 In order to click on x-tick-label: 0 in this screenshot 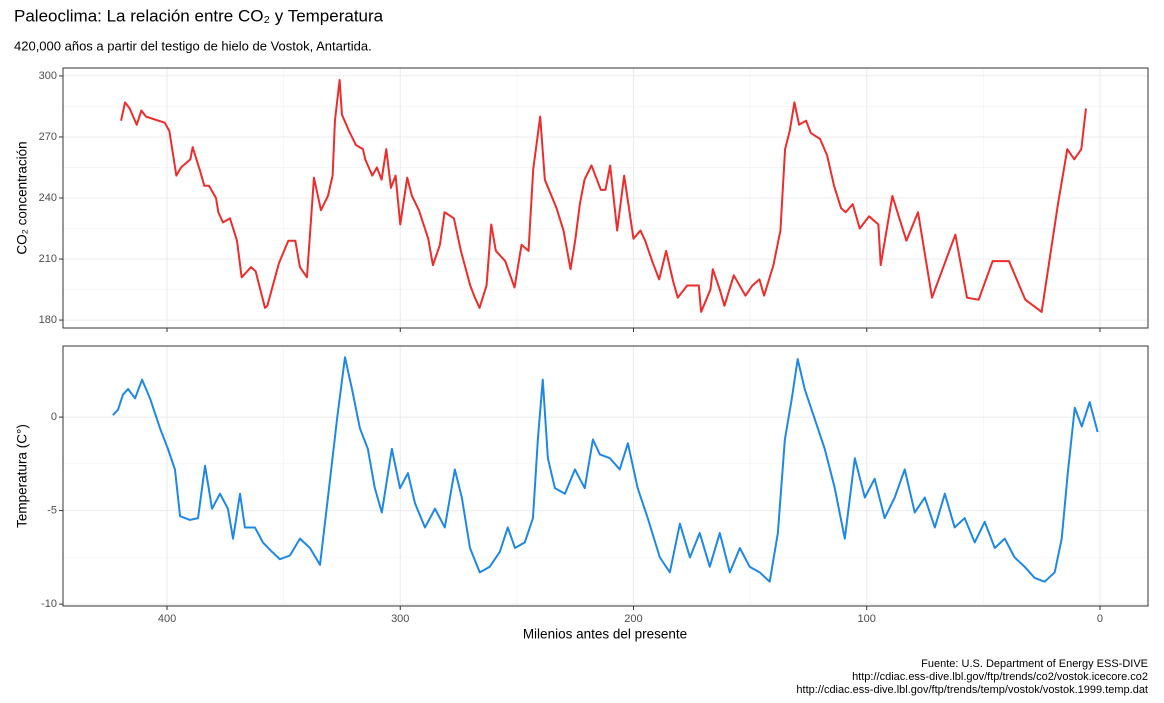, I will do `click(1100, 619)`.